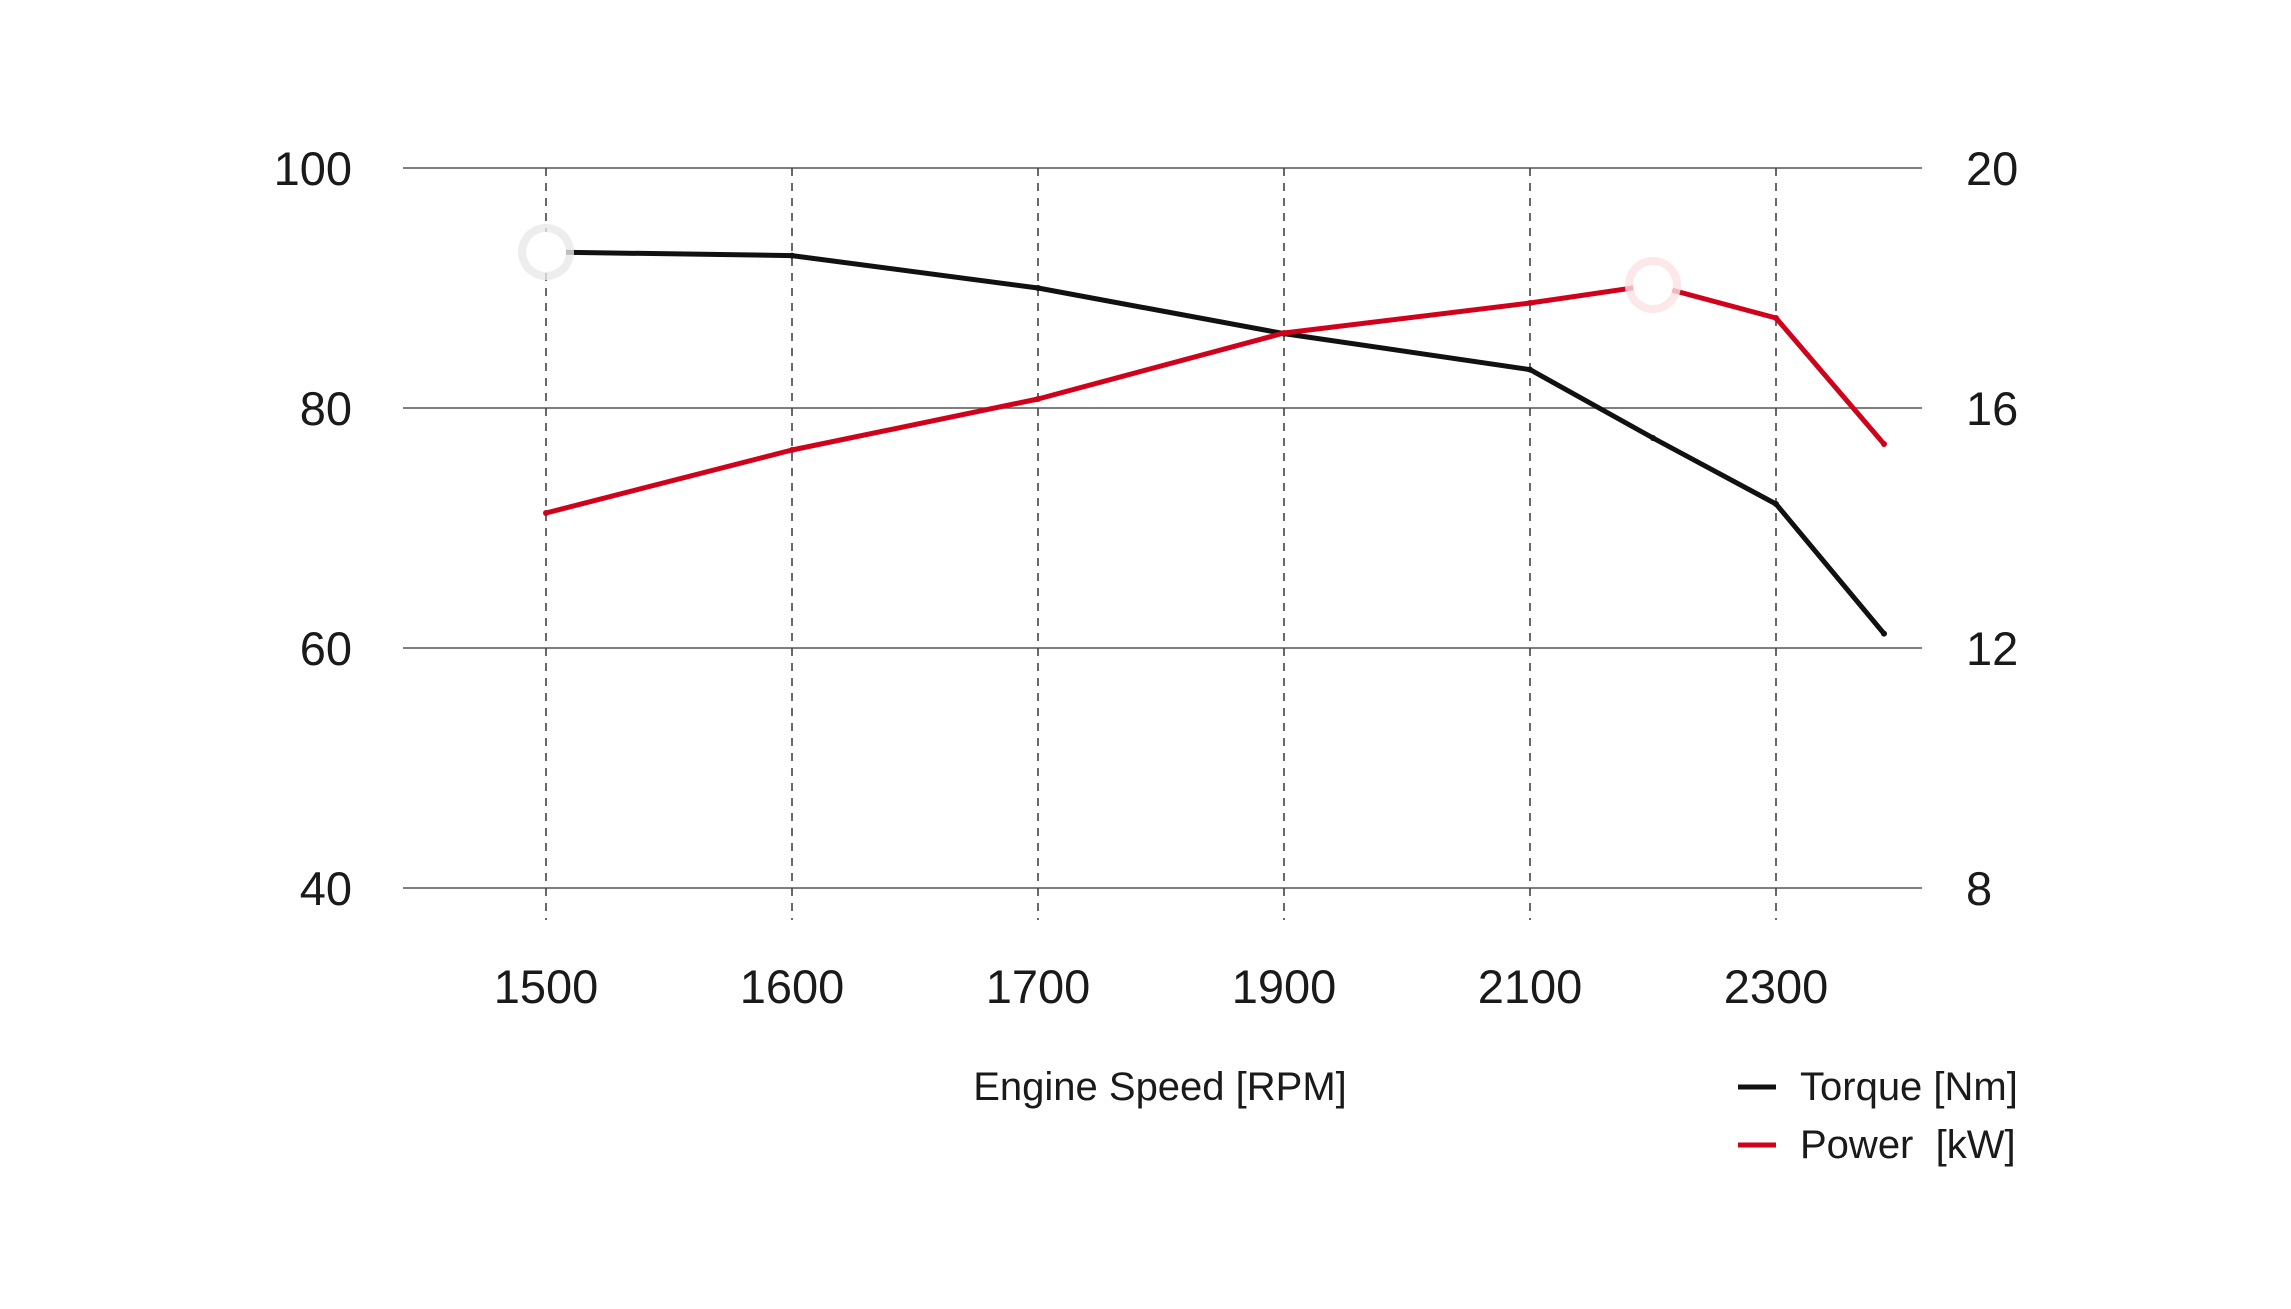 The height and width of the screenshot is (1309, 2291). Describe the element at coordinates (1160, 1087) in the screenshot. I see `x-axis-title: Engine Speed [RPM]` at that location.